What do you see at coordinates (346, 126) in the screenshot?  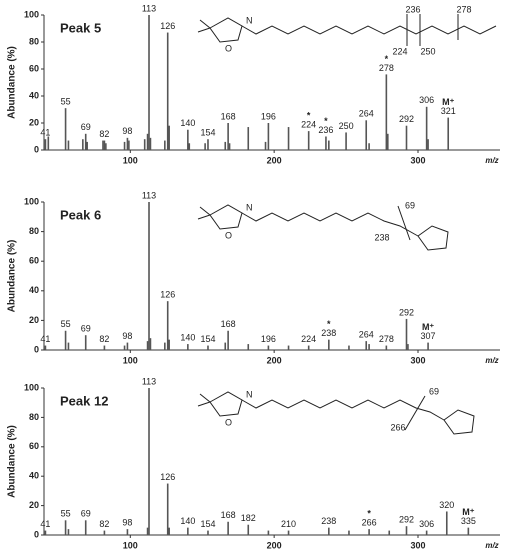 I see `peak-label: 250` at bounding box center [346, 126].